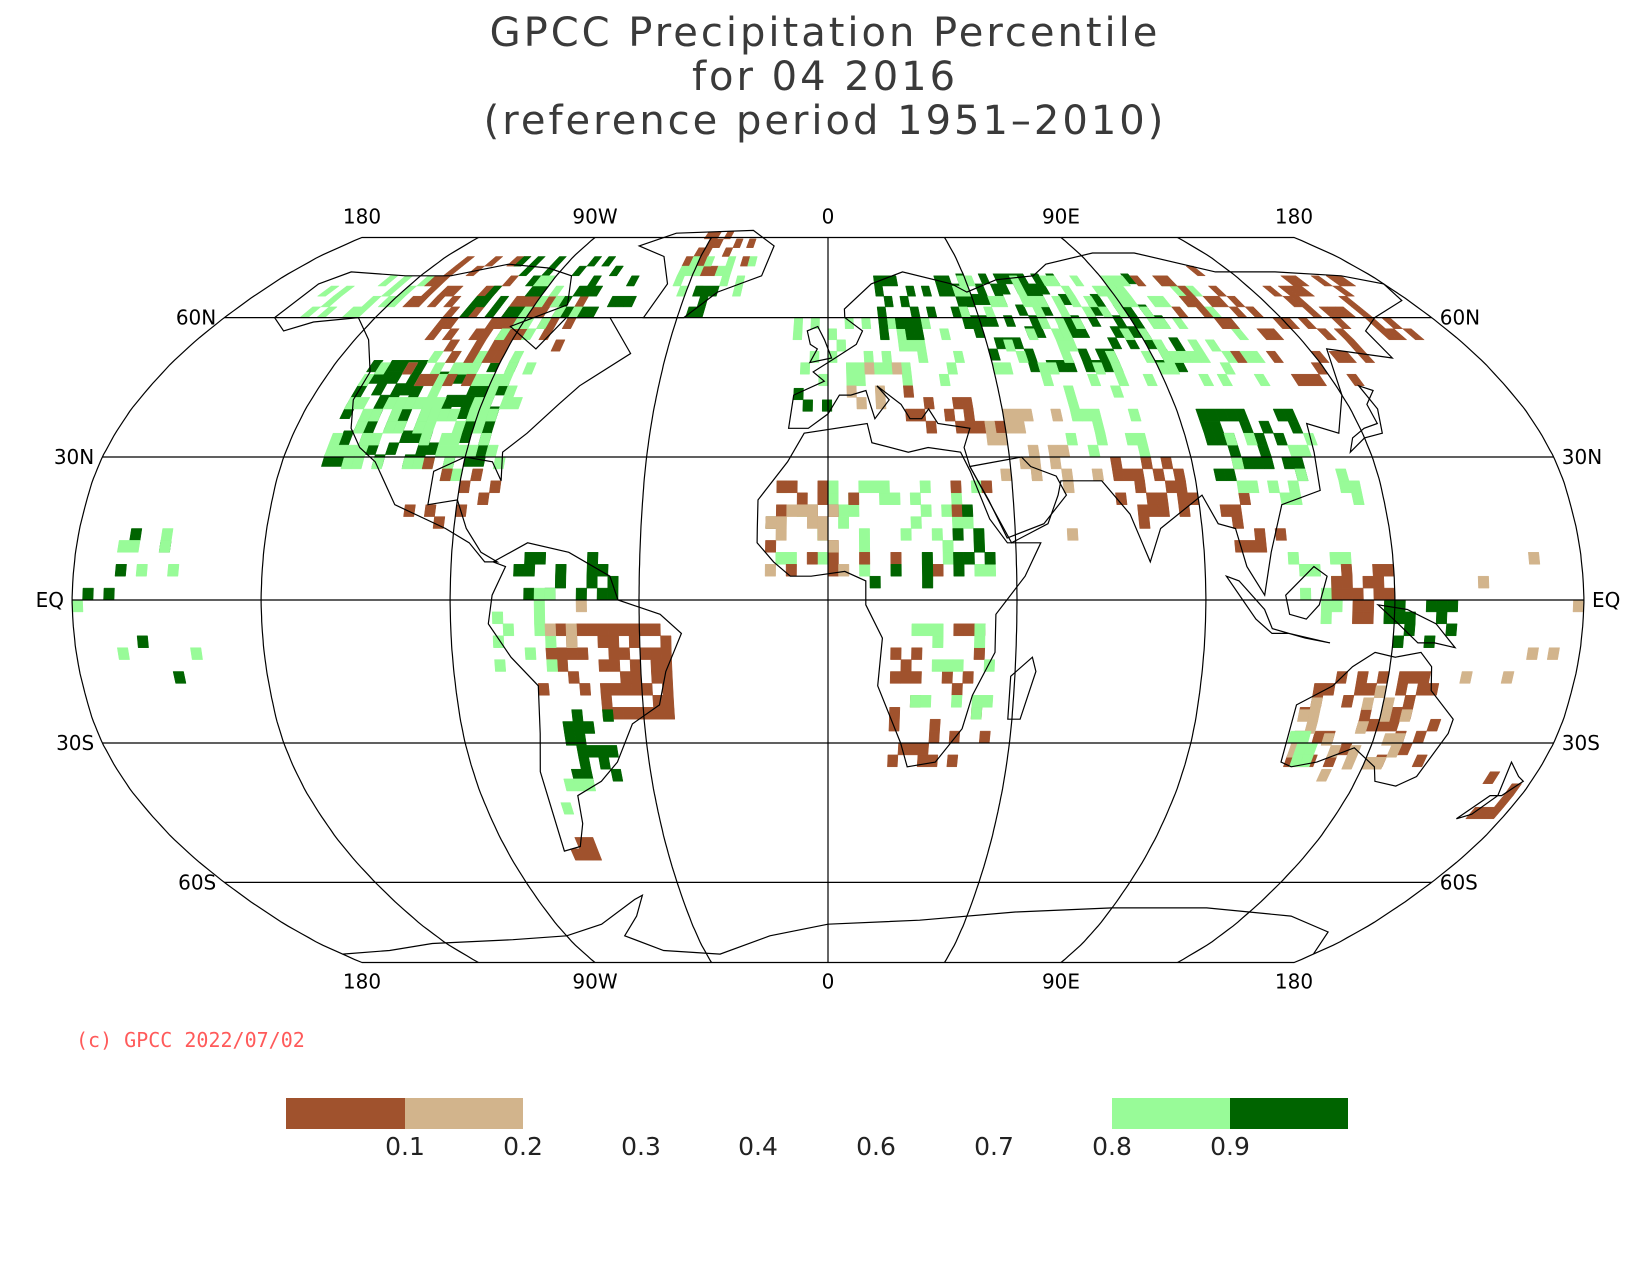  I want to click on coastline-borneo, so click(1306, 592).